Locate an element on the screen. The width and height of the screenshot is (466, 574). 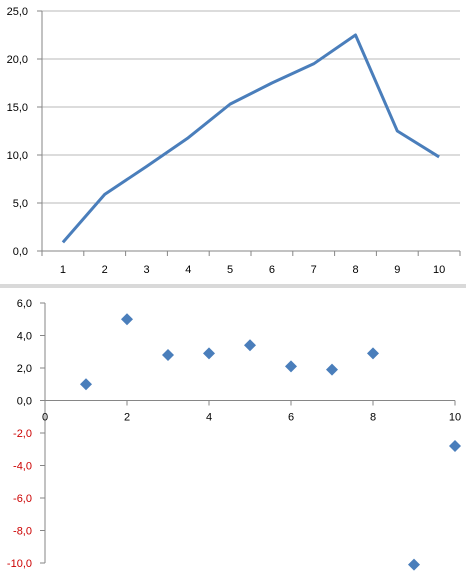
y-tick-label: 15,0 is located at coordinates (17, 108).